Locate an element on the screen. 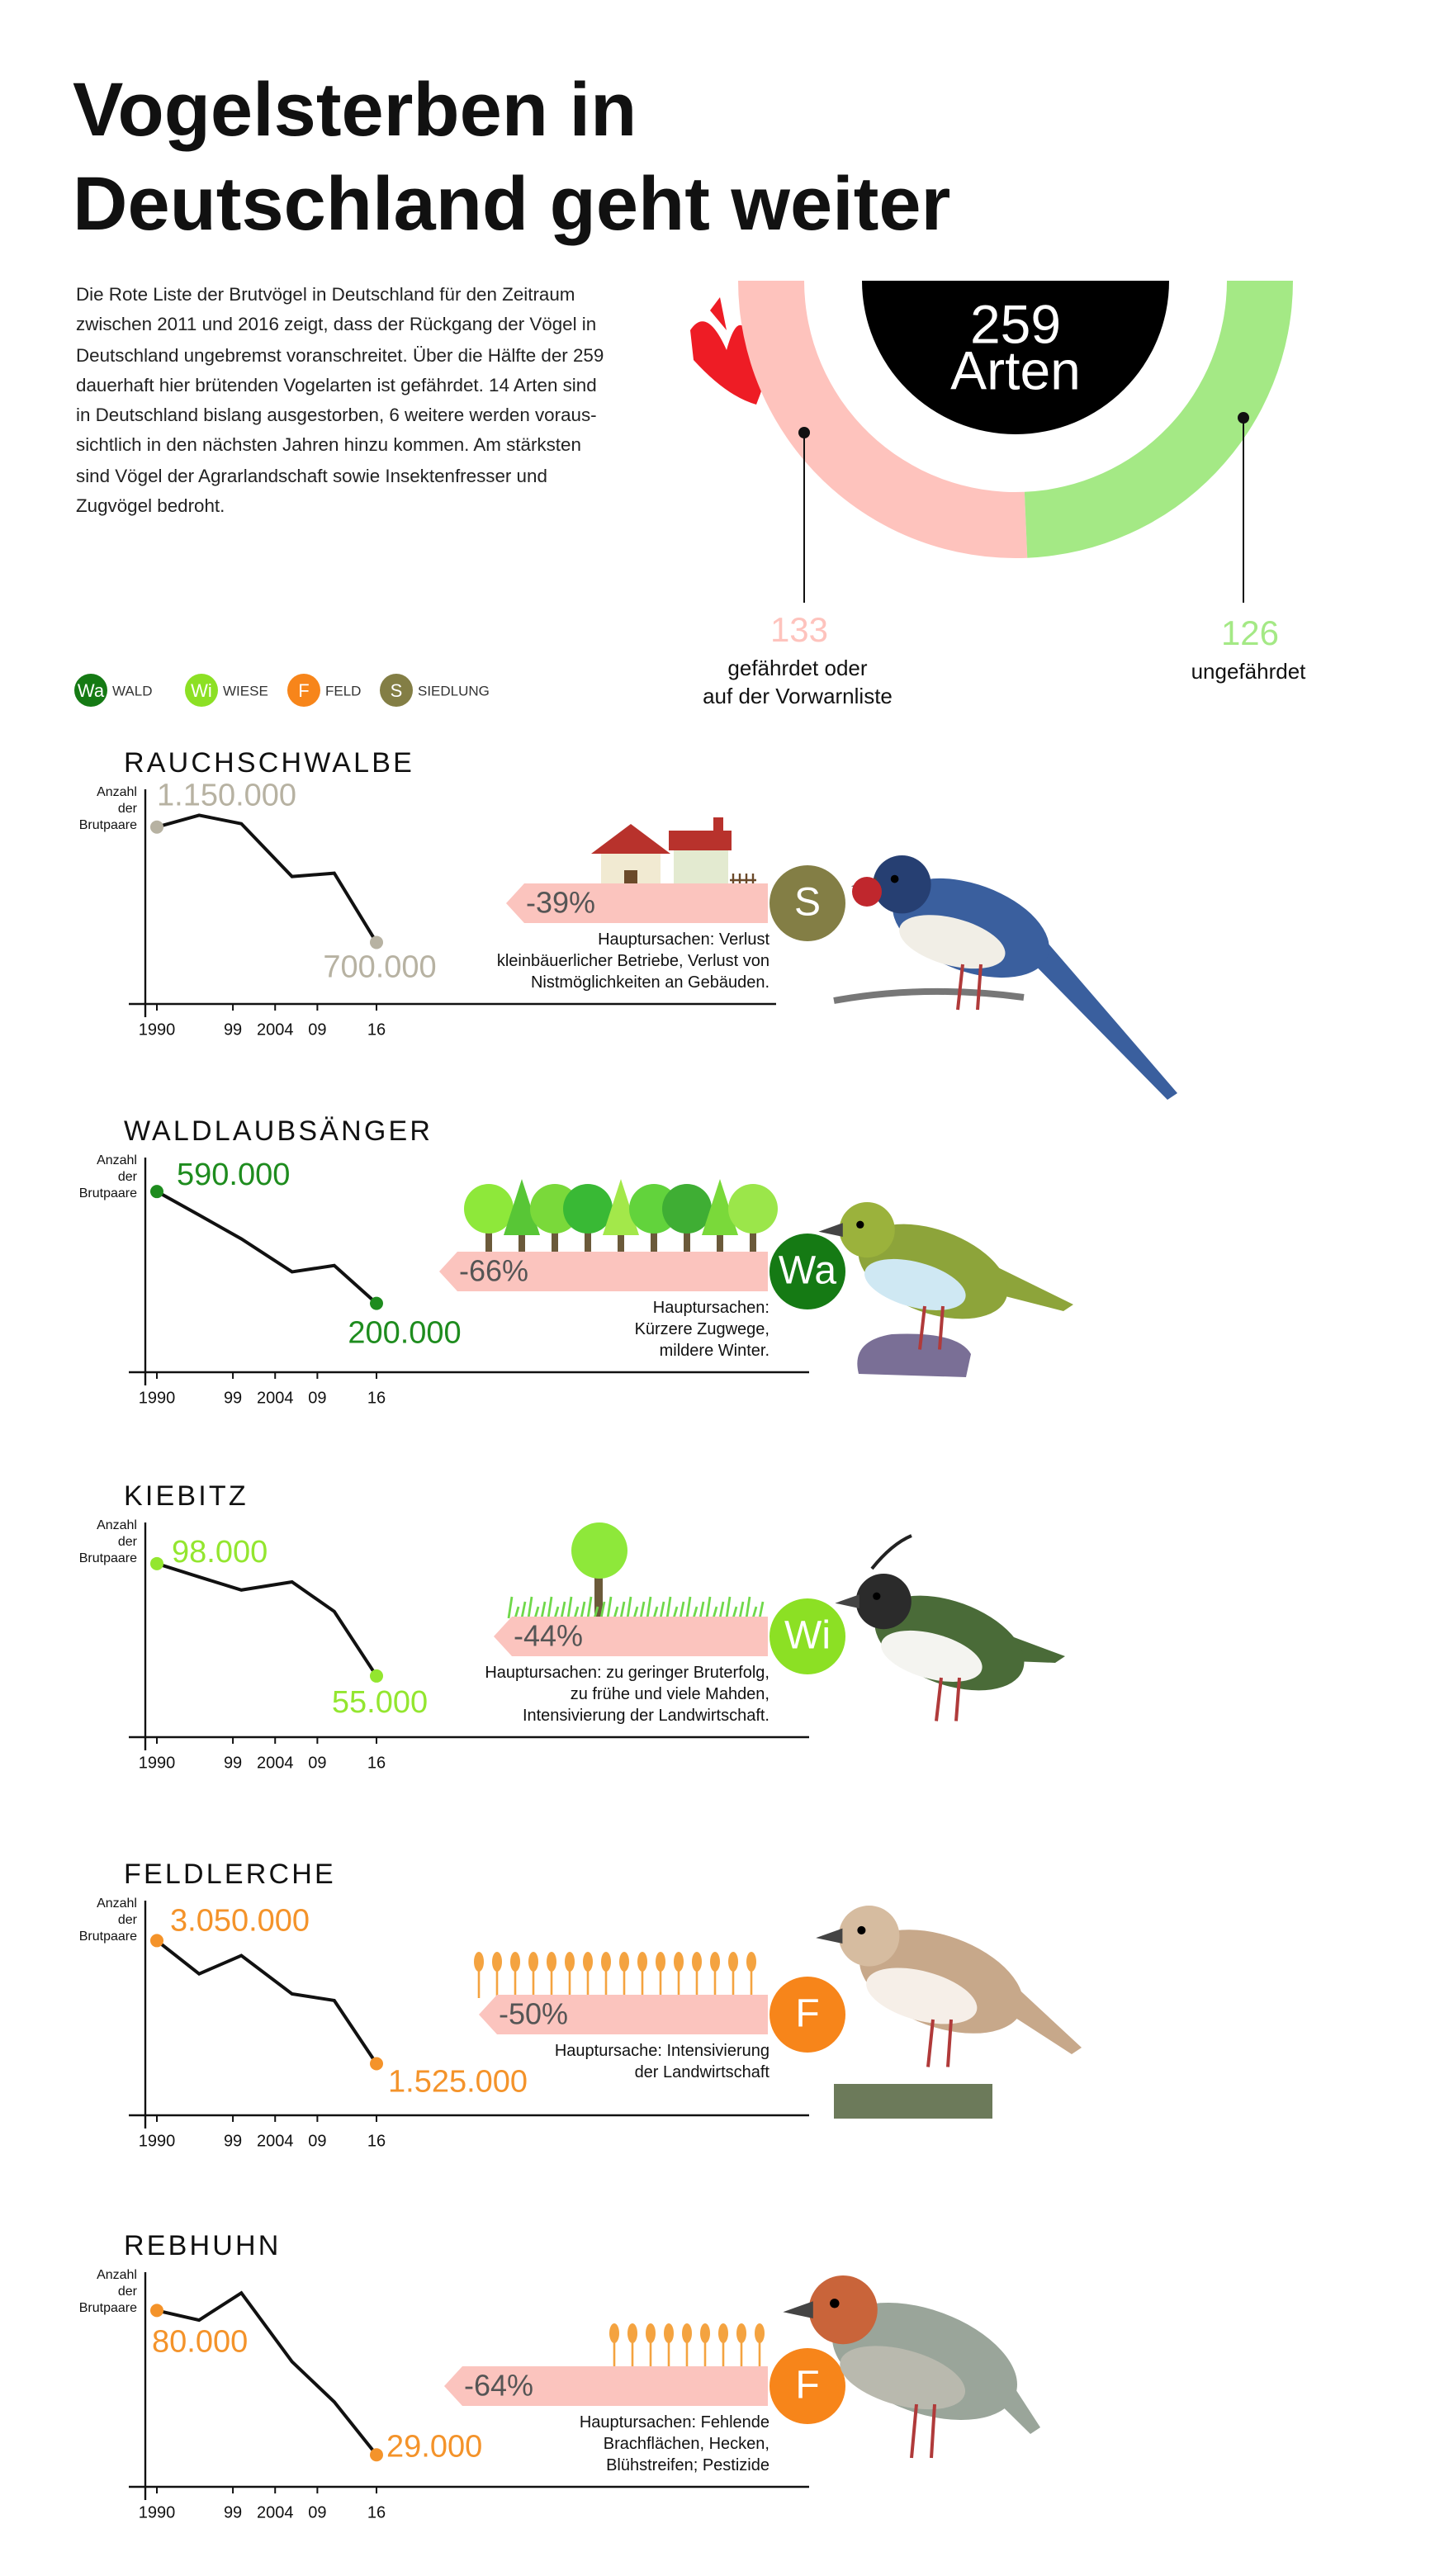 The image size is (1449, 2576). habitat-code: Wa is located at coordinates (808, 1271).